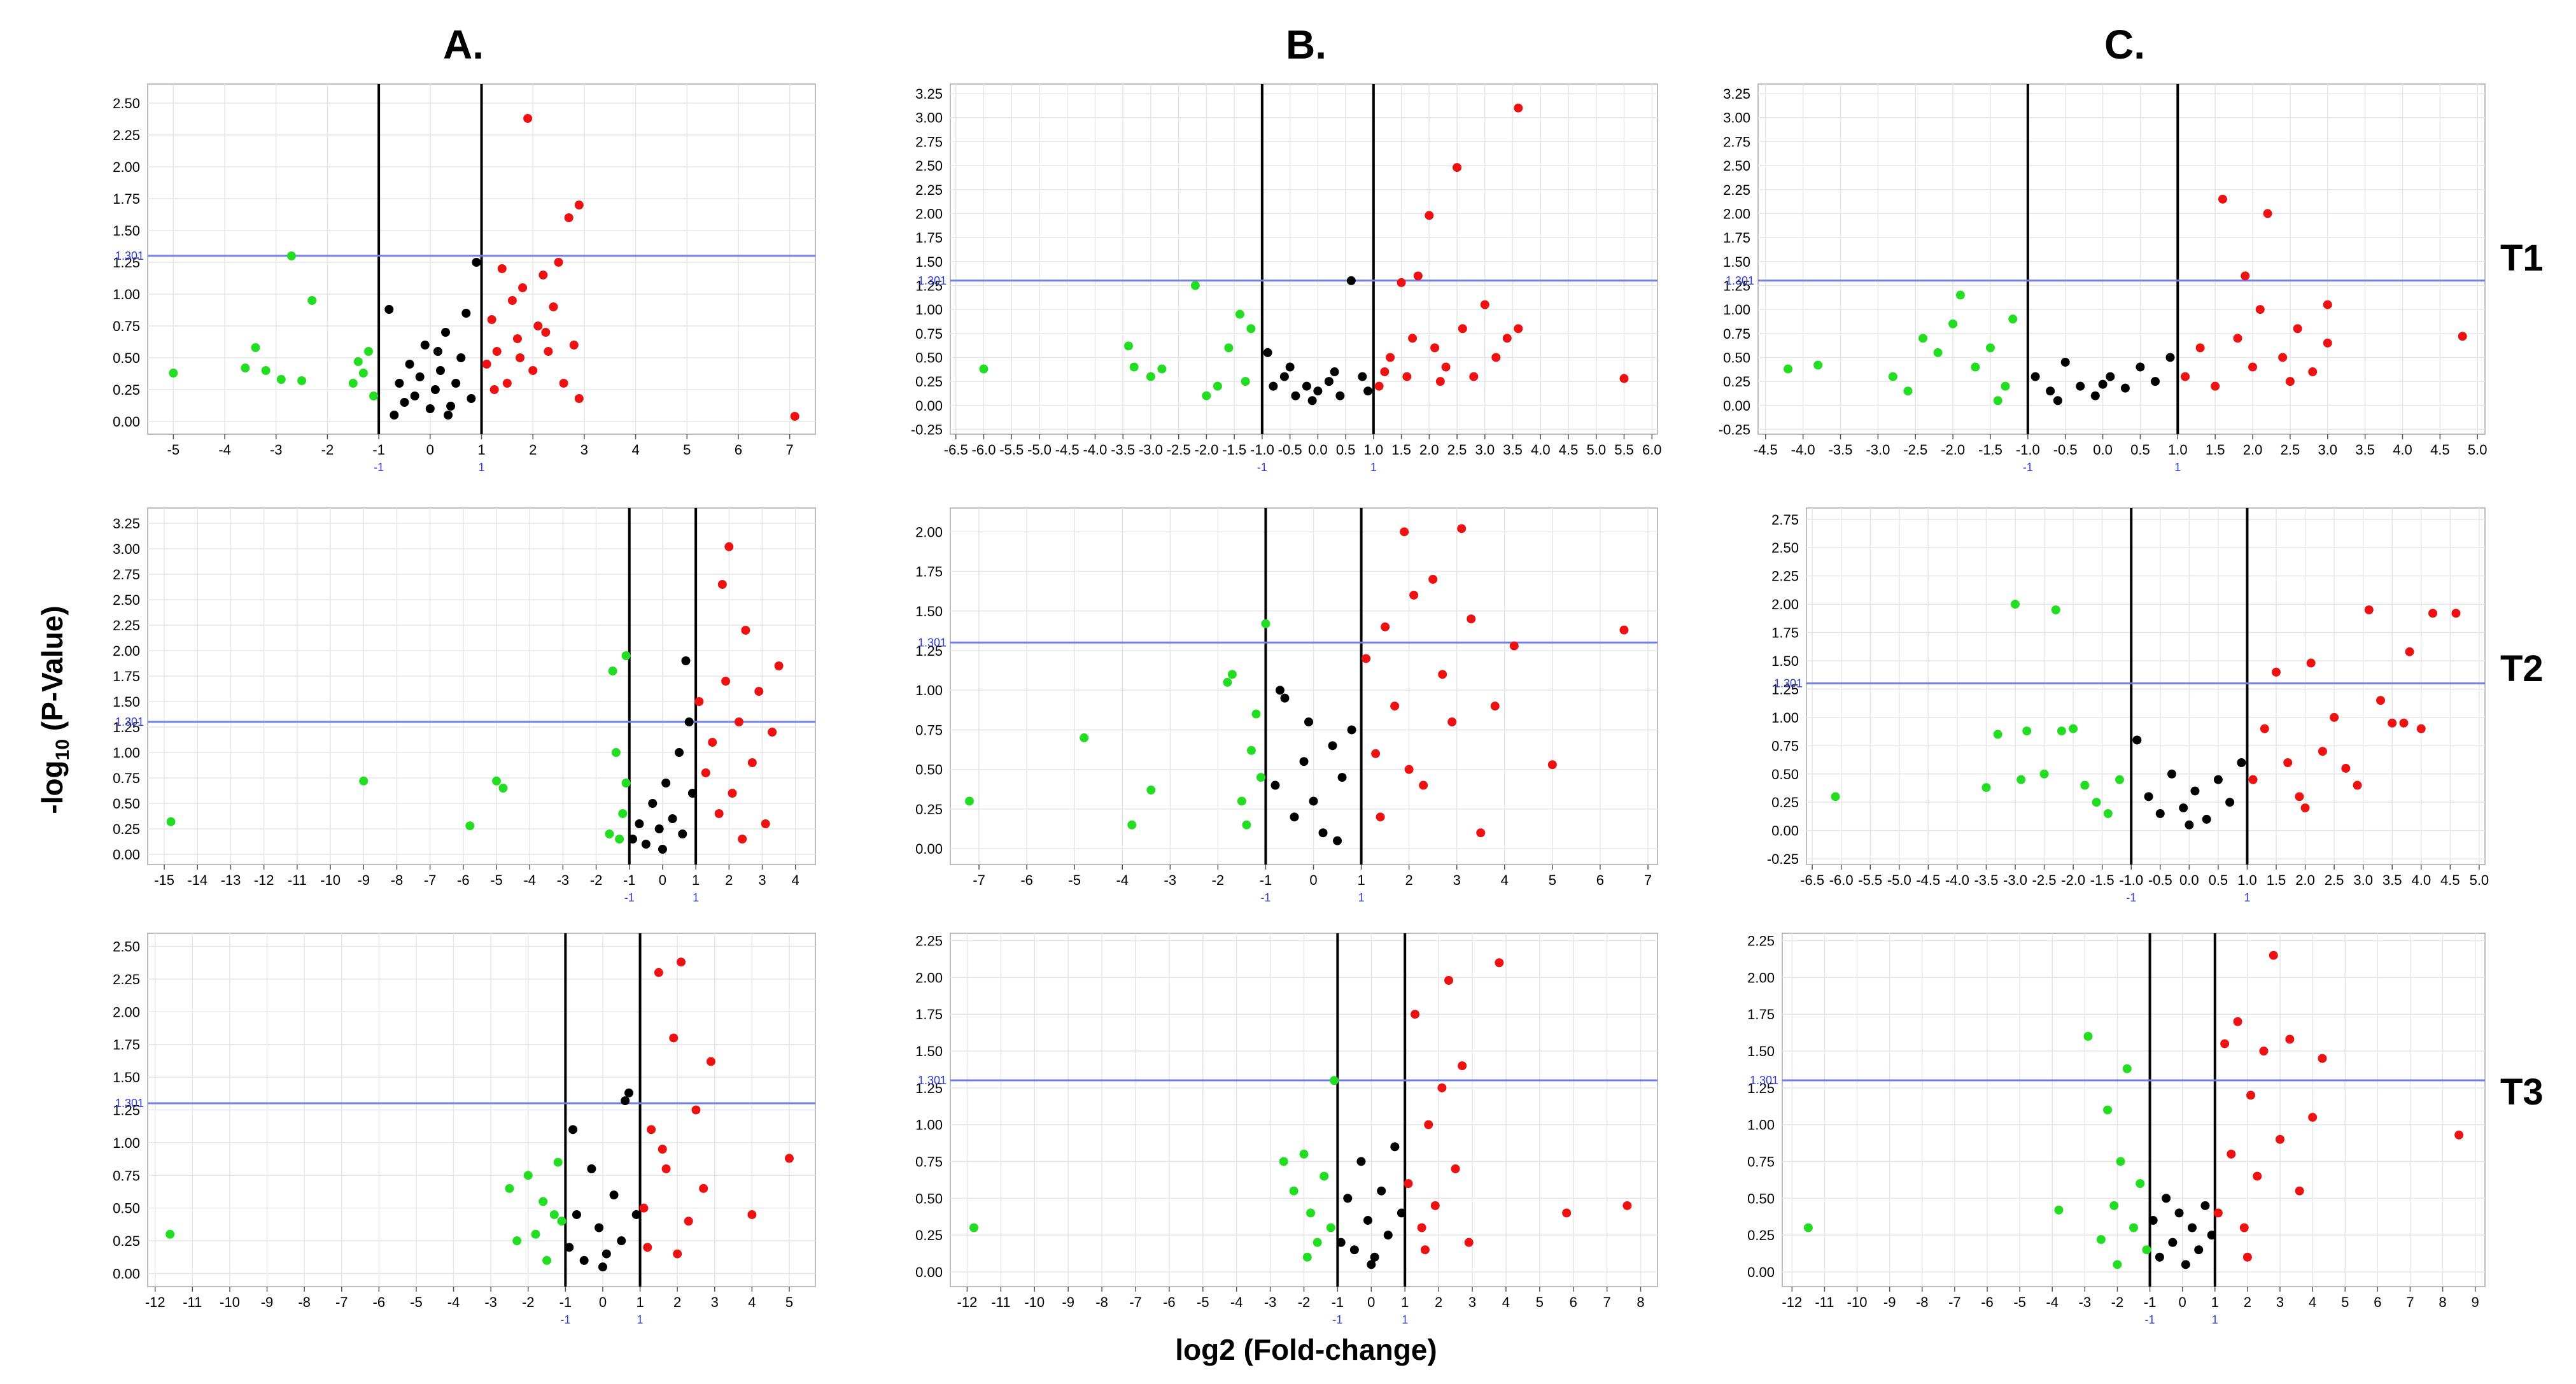 This screenshot has height=1384, width=2576. Describe the element at coordinates (380, 1302) in the screenshot. I see `x-tick-label: -6` at that location.